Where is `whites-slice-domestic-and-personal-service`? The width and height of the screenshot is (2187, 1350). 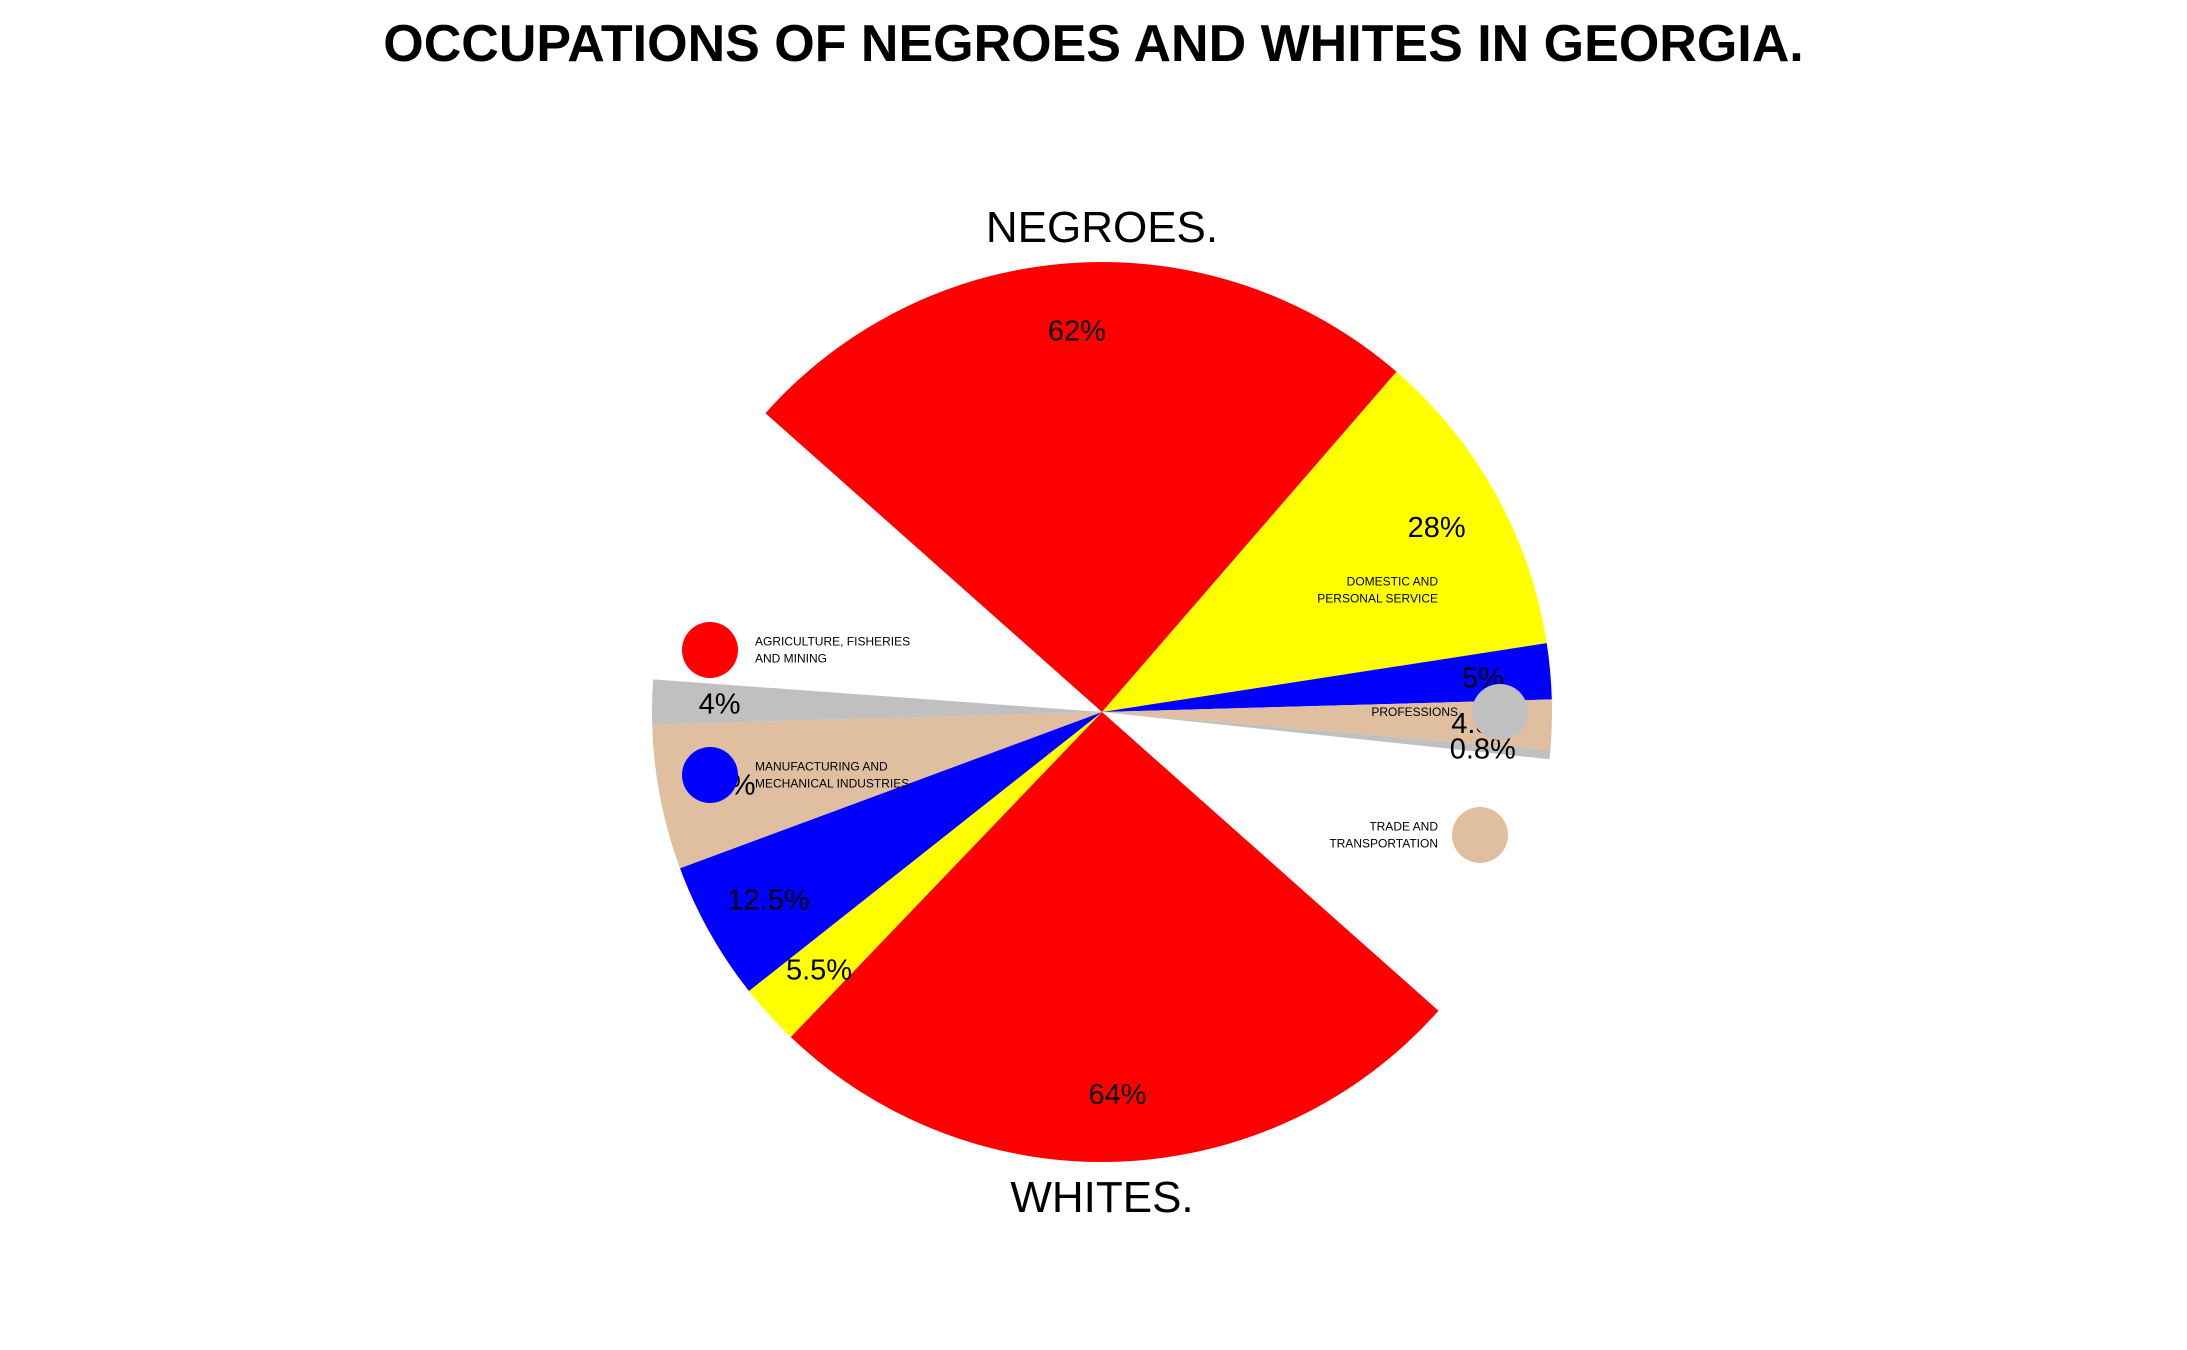
whites-slice-domestic-and-personal-service is located at coordinates (925, 875).